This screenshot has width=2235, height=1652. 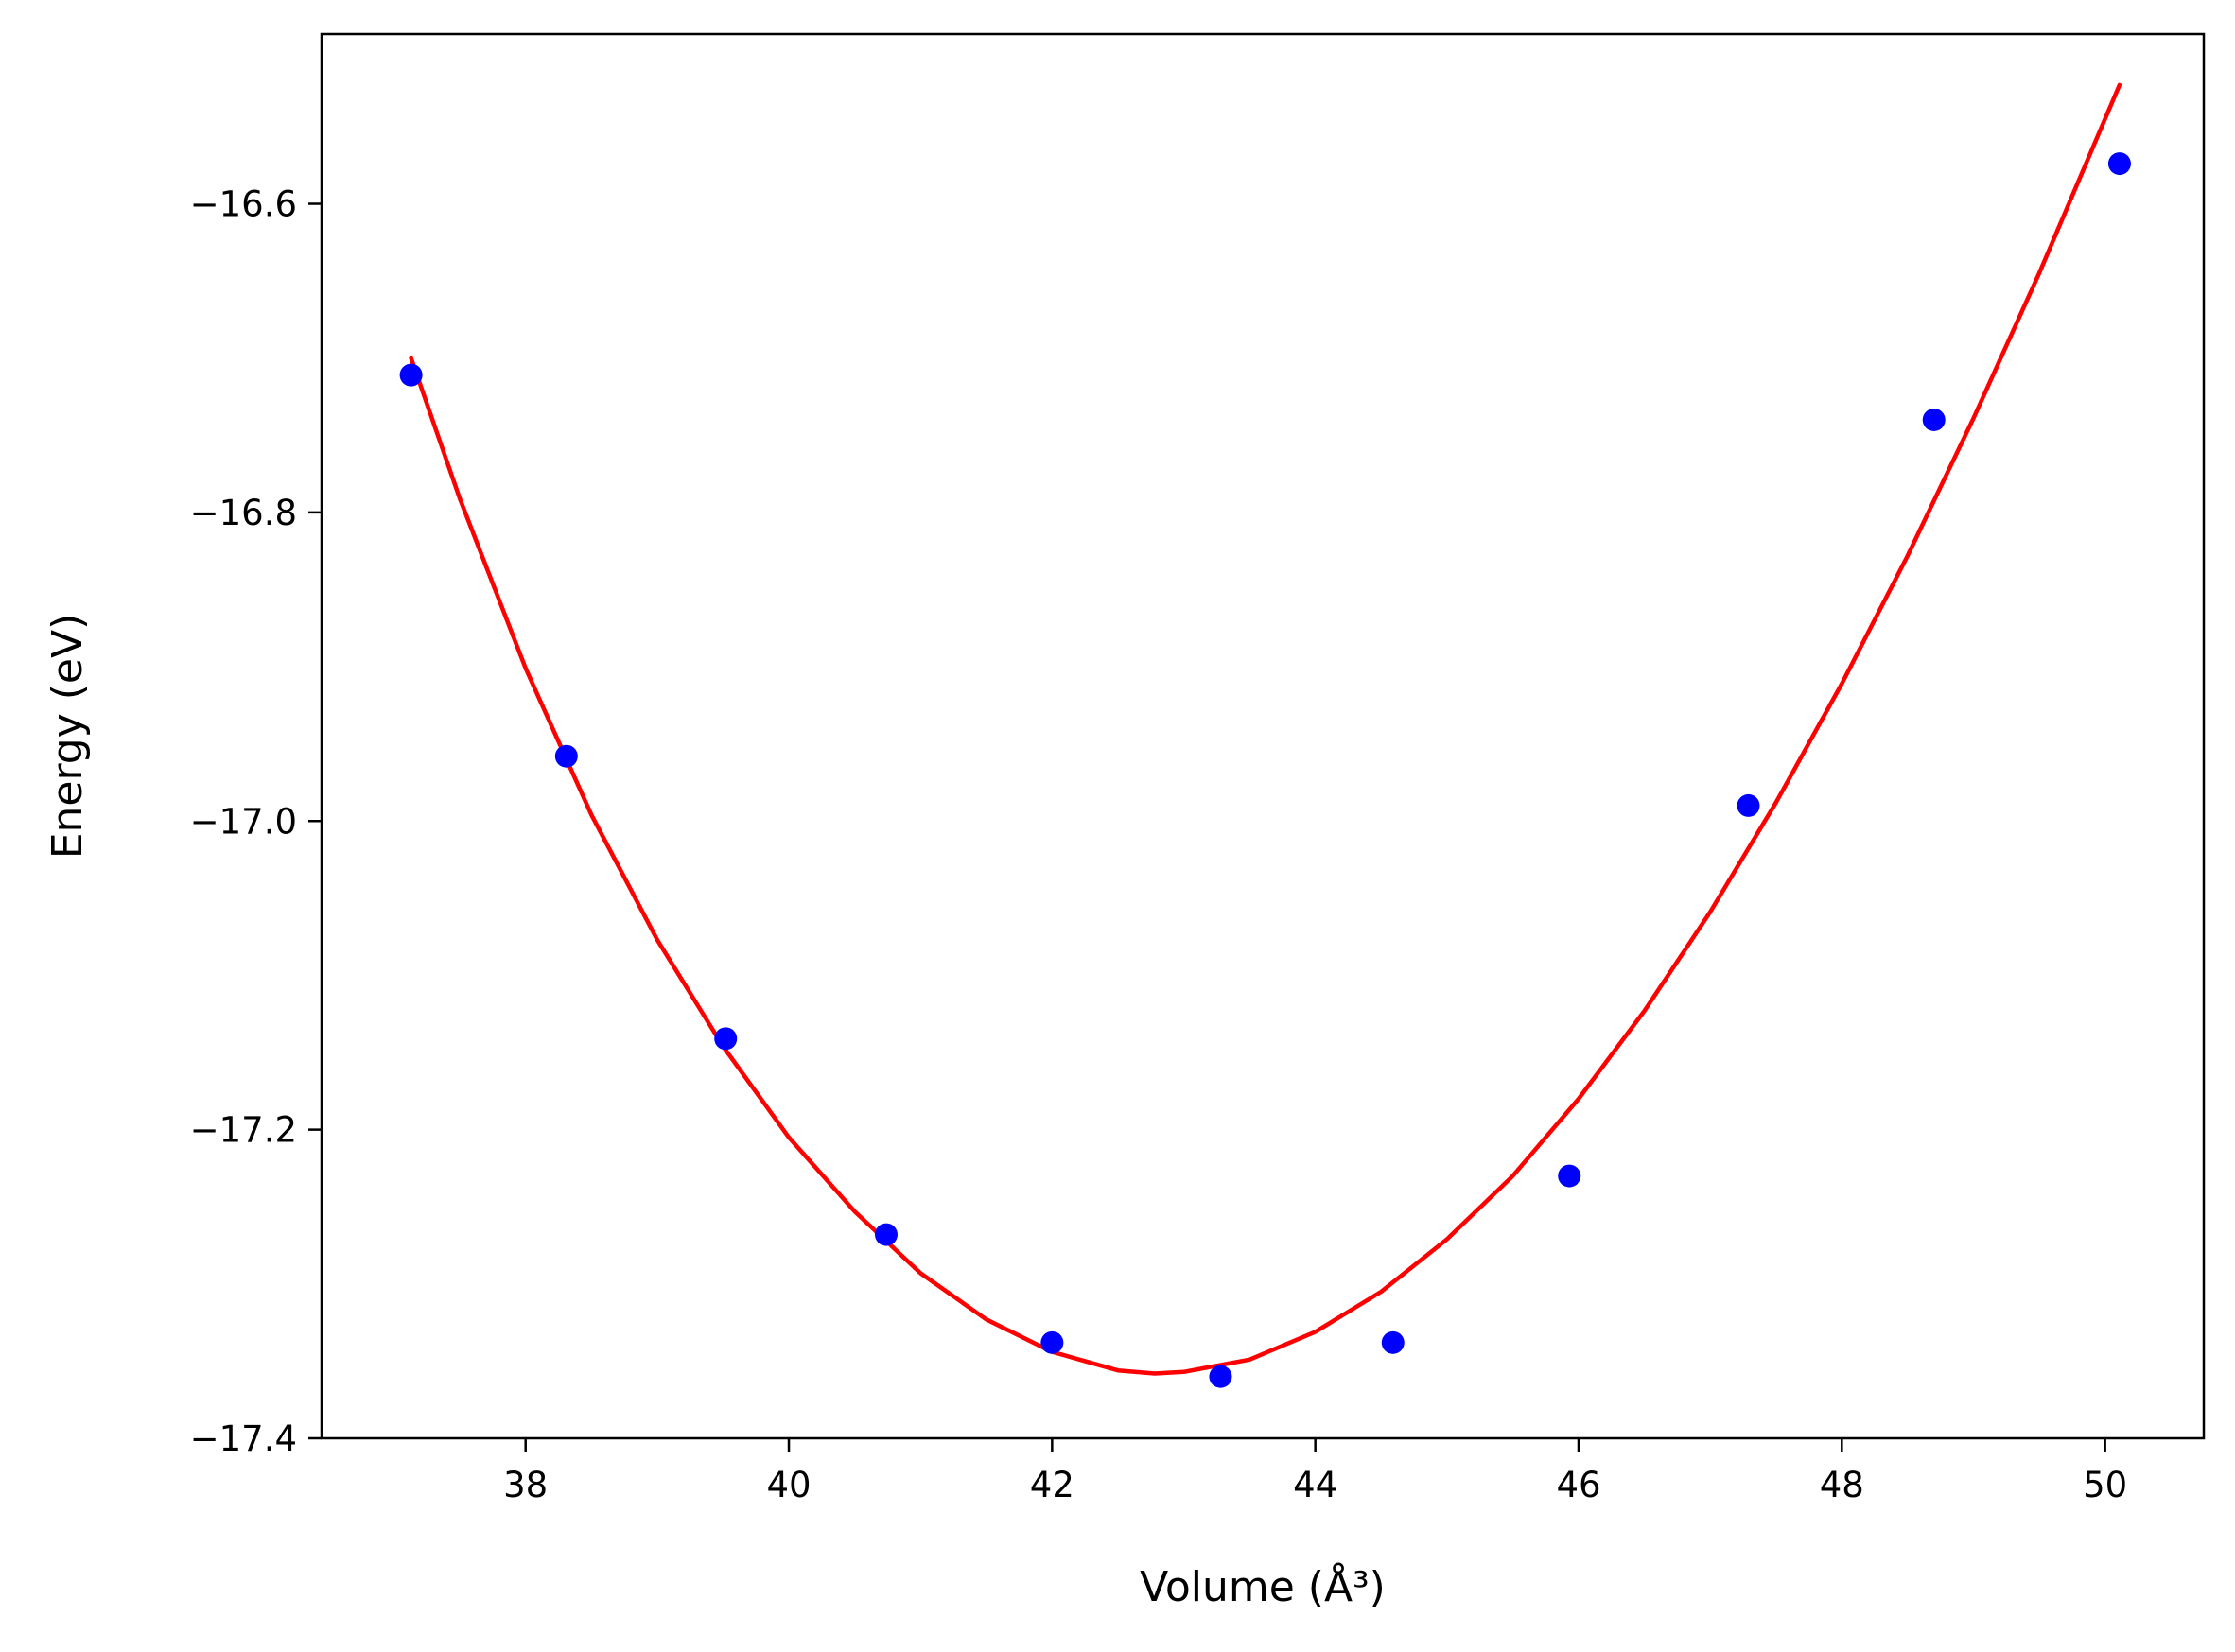 I want to click on x-tick-label: 42, so click(x=1052, y=1485).